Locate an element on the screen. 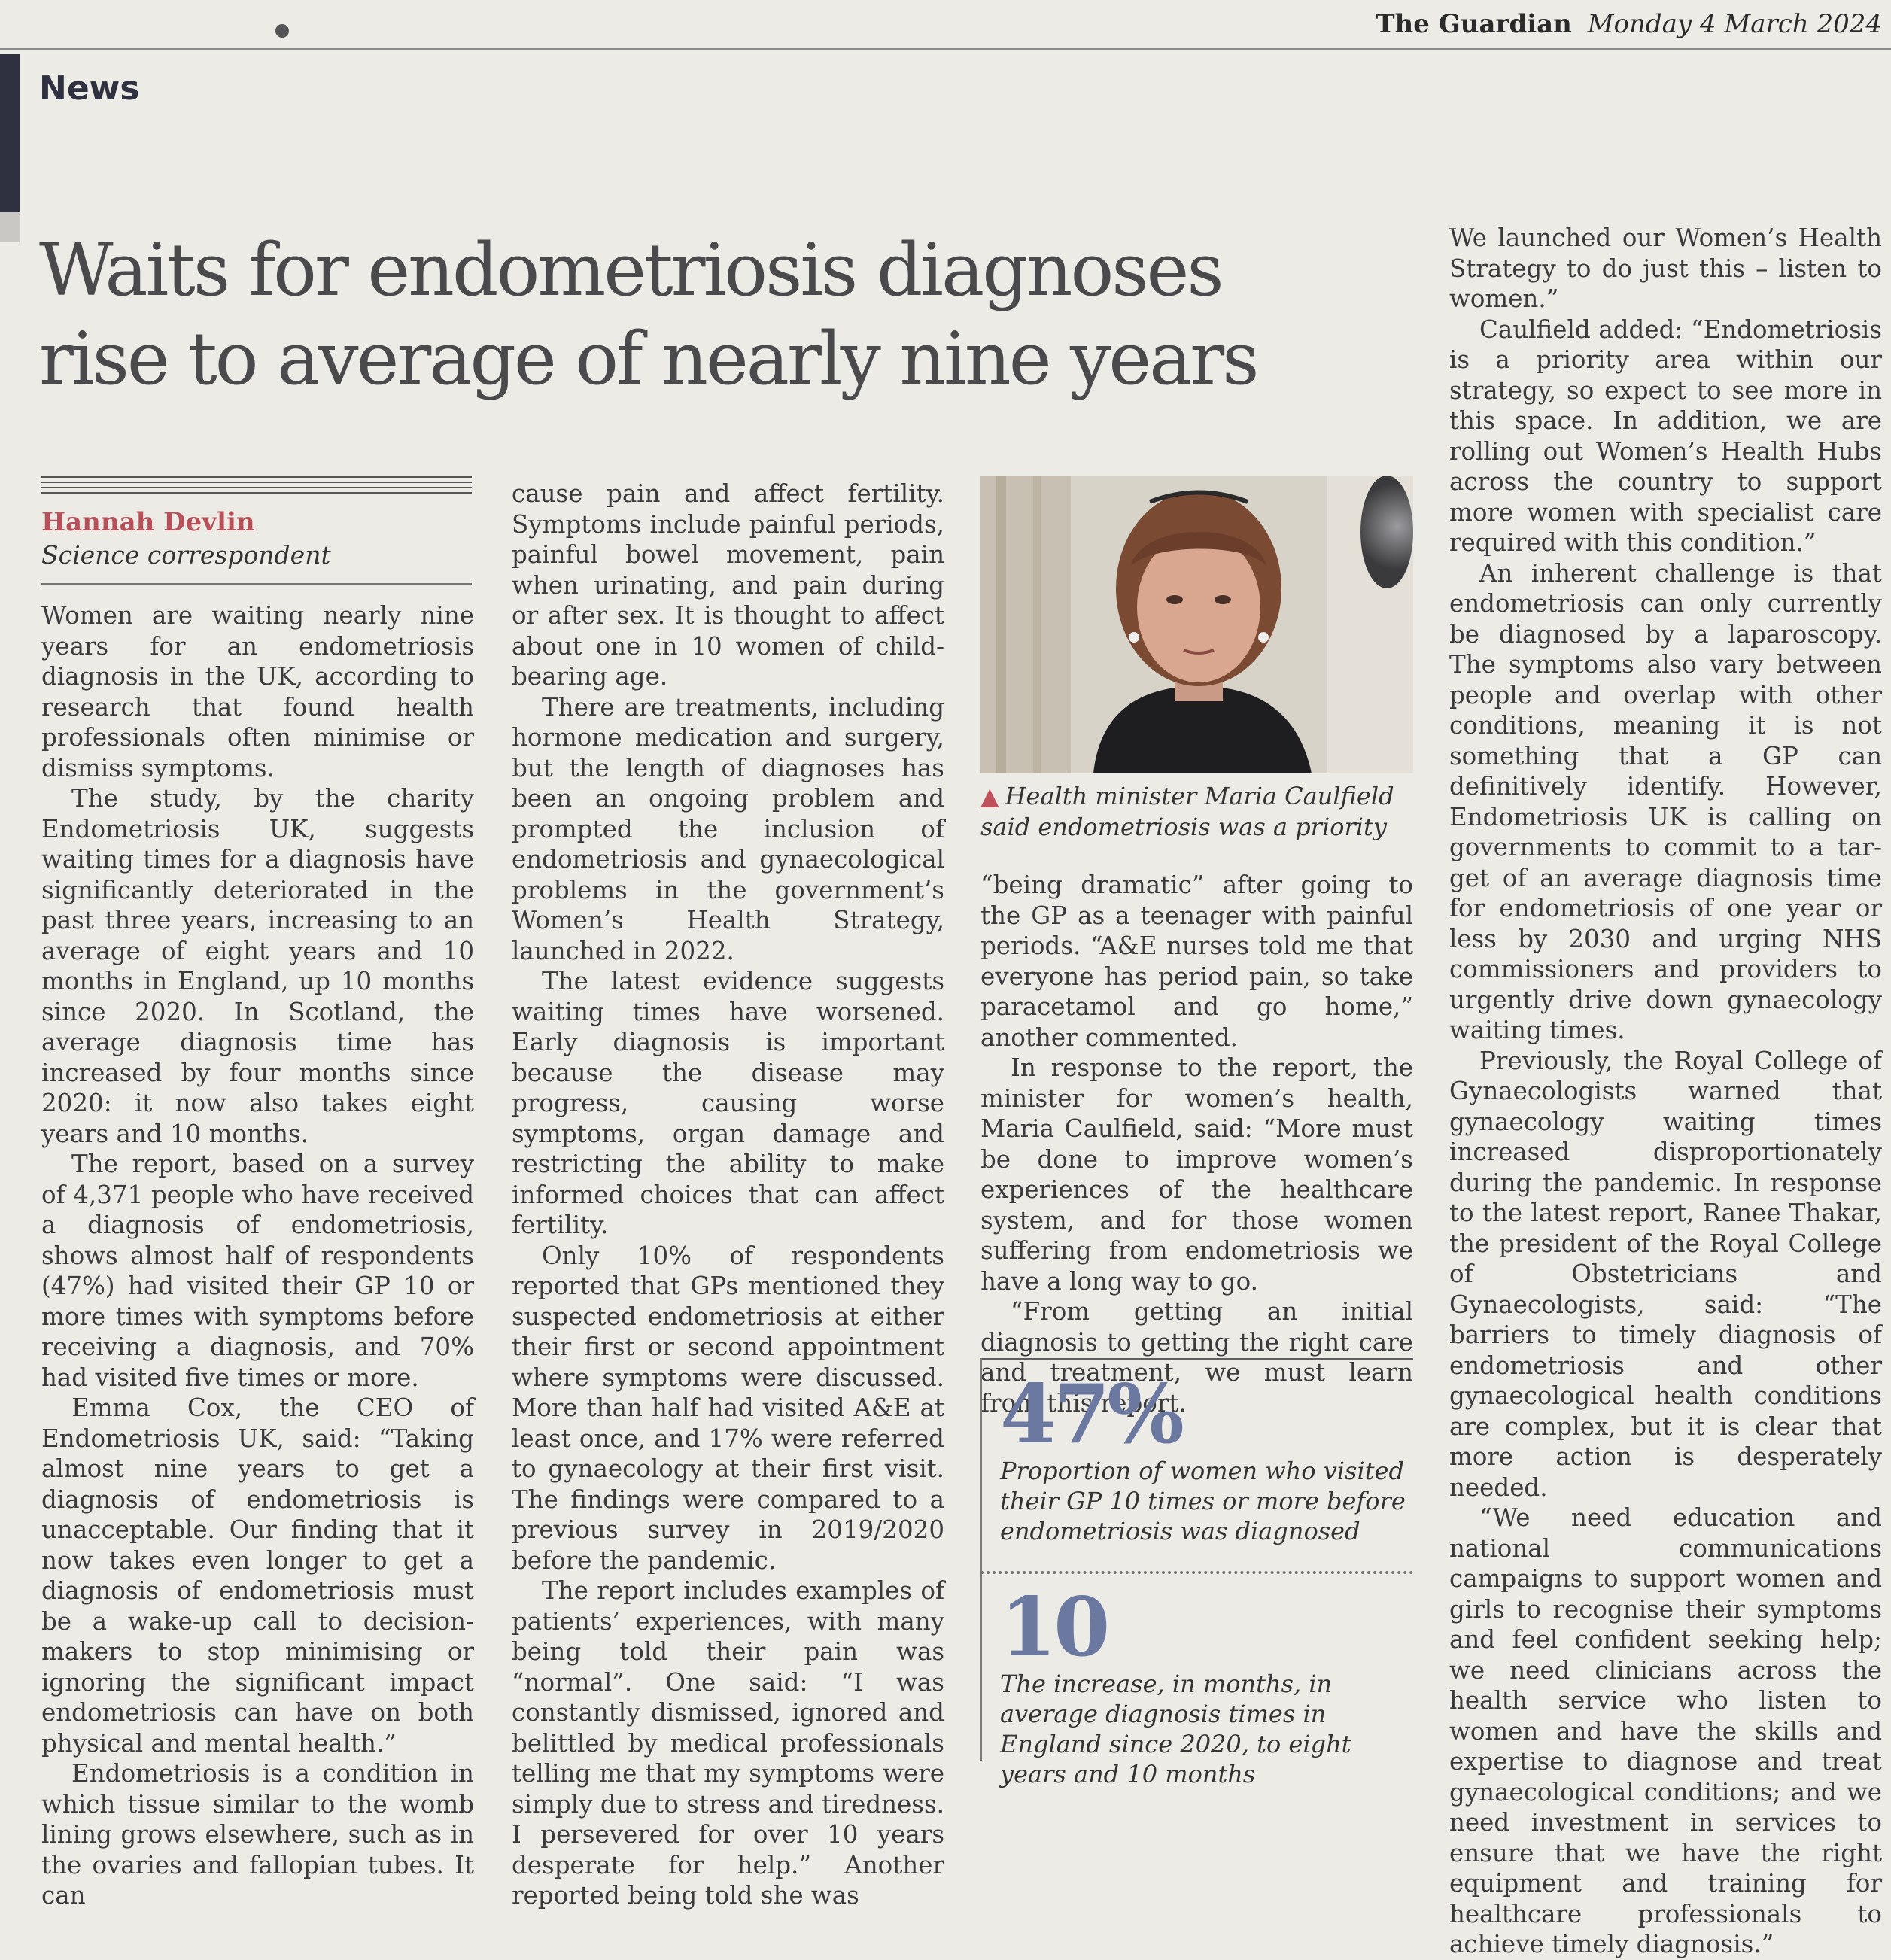  issue-date: Monday 4 March 2024 is located at coordinates (1734, 24).